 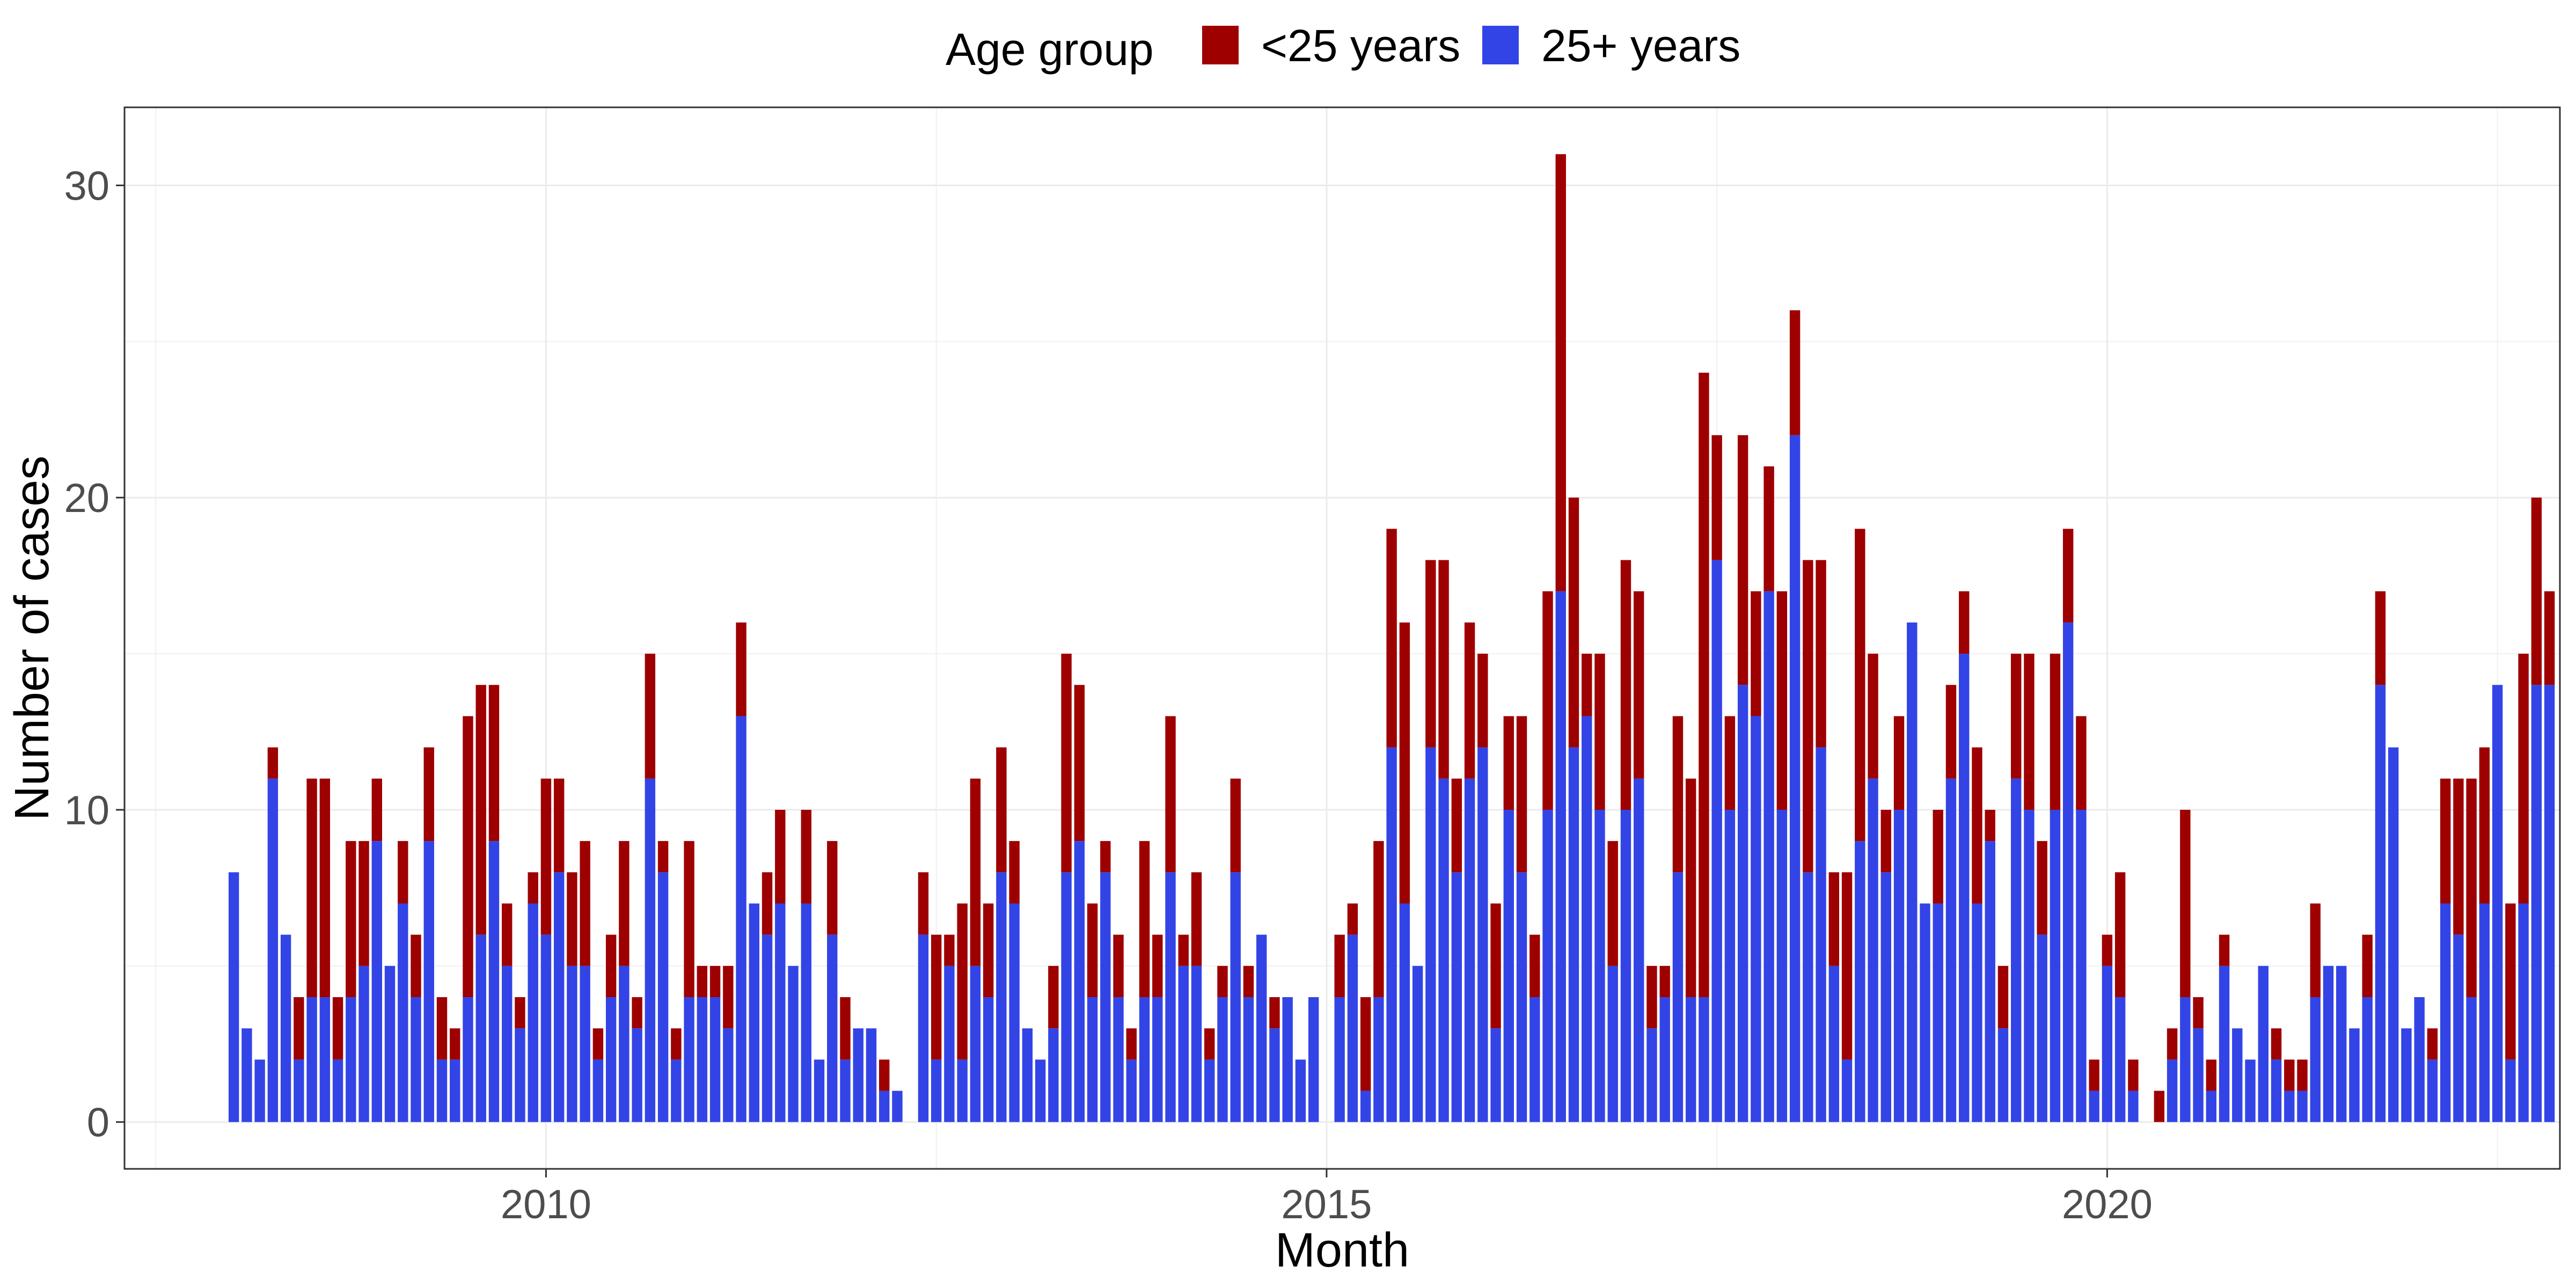 What do you see at coordinates (1050, 49) in the screenshot?
I see `legend-title: Age group` at bounding box center [1050, 49].